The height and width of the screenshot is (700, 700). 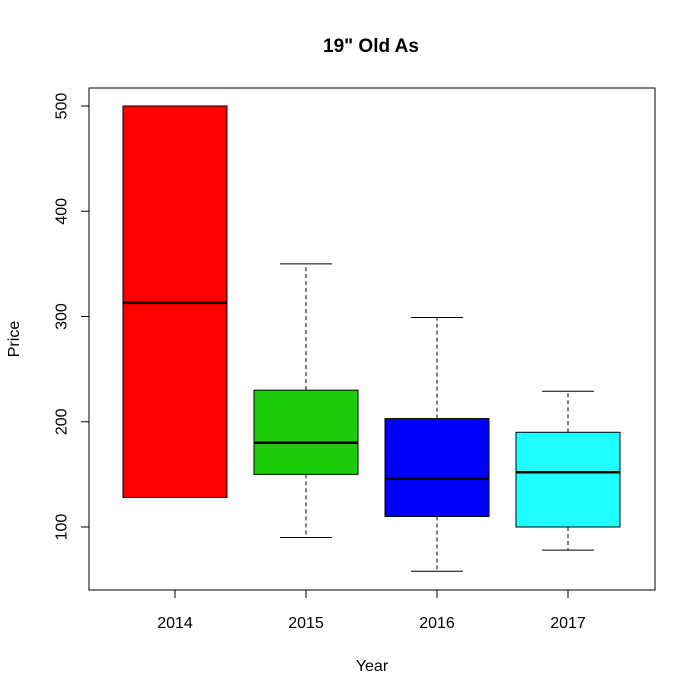 I want to click on box-2016, so click(x=437, y=444).